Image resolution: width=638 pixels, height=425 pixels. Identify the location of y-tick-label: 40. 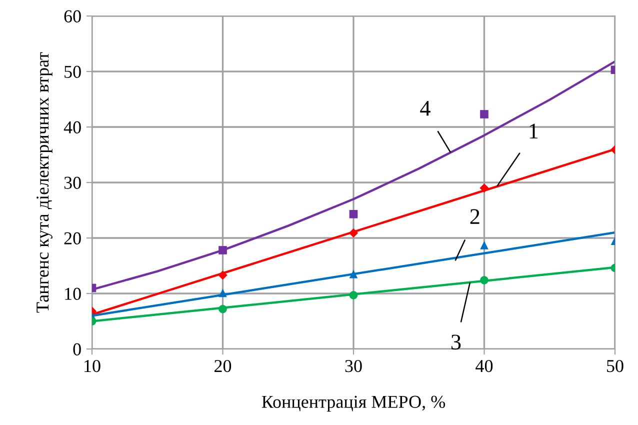
(72, 127).